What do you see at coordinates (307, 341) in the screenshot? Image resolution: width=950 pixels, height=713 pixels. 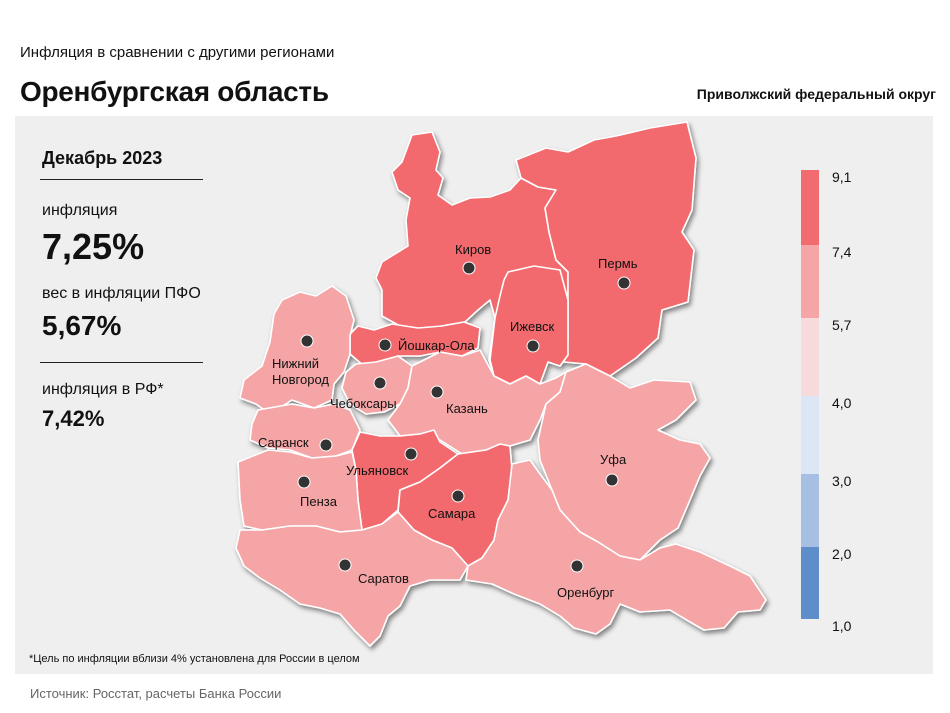 I see `city-dot-nizhny-novgorod` at bounding box center [307, 341].